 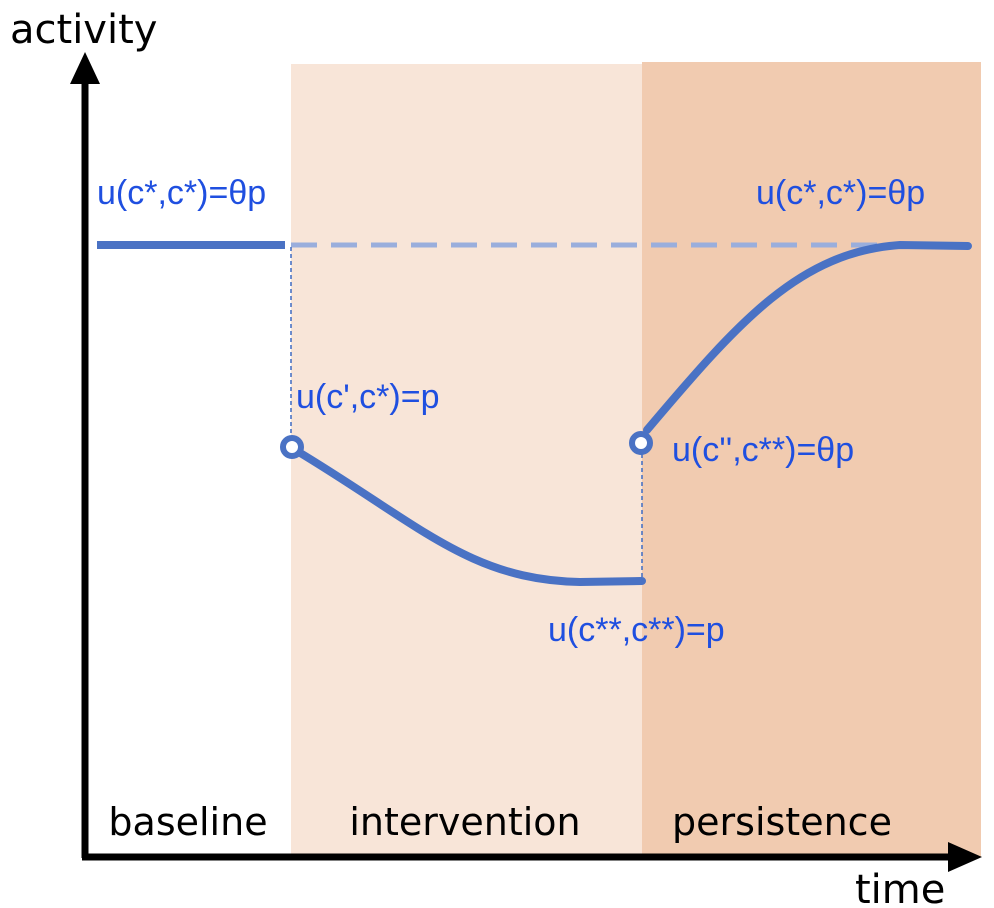 I want to click on intervention-activity-curve, so click(x=469, y=517).